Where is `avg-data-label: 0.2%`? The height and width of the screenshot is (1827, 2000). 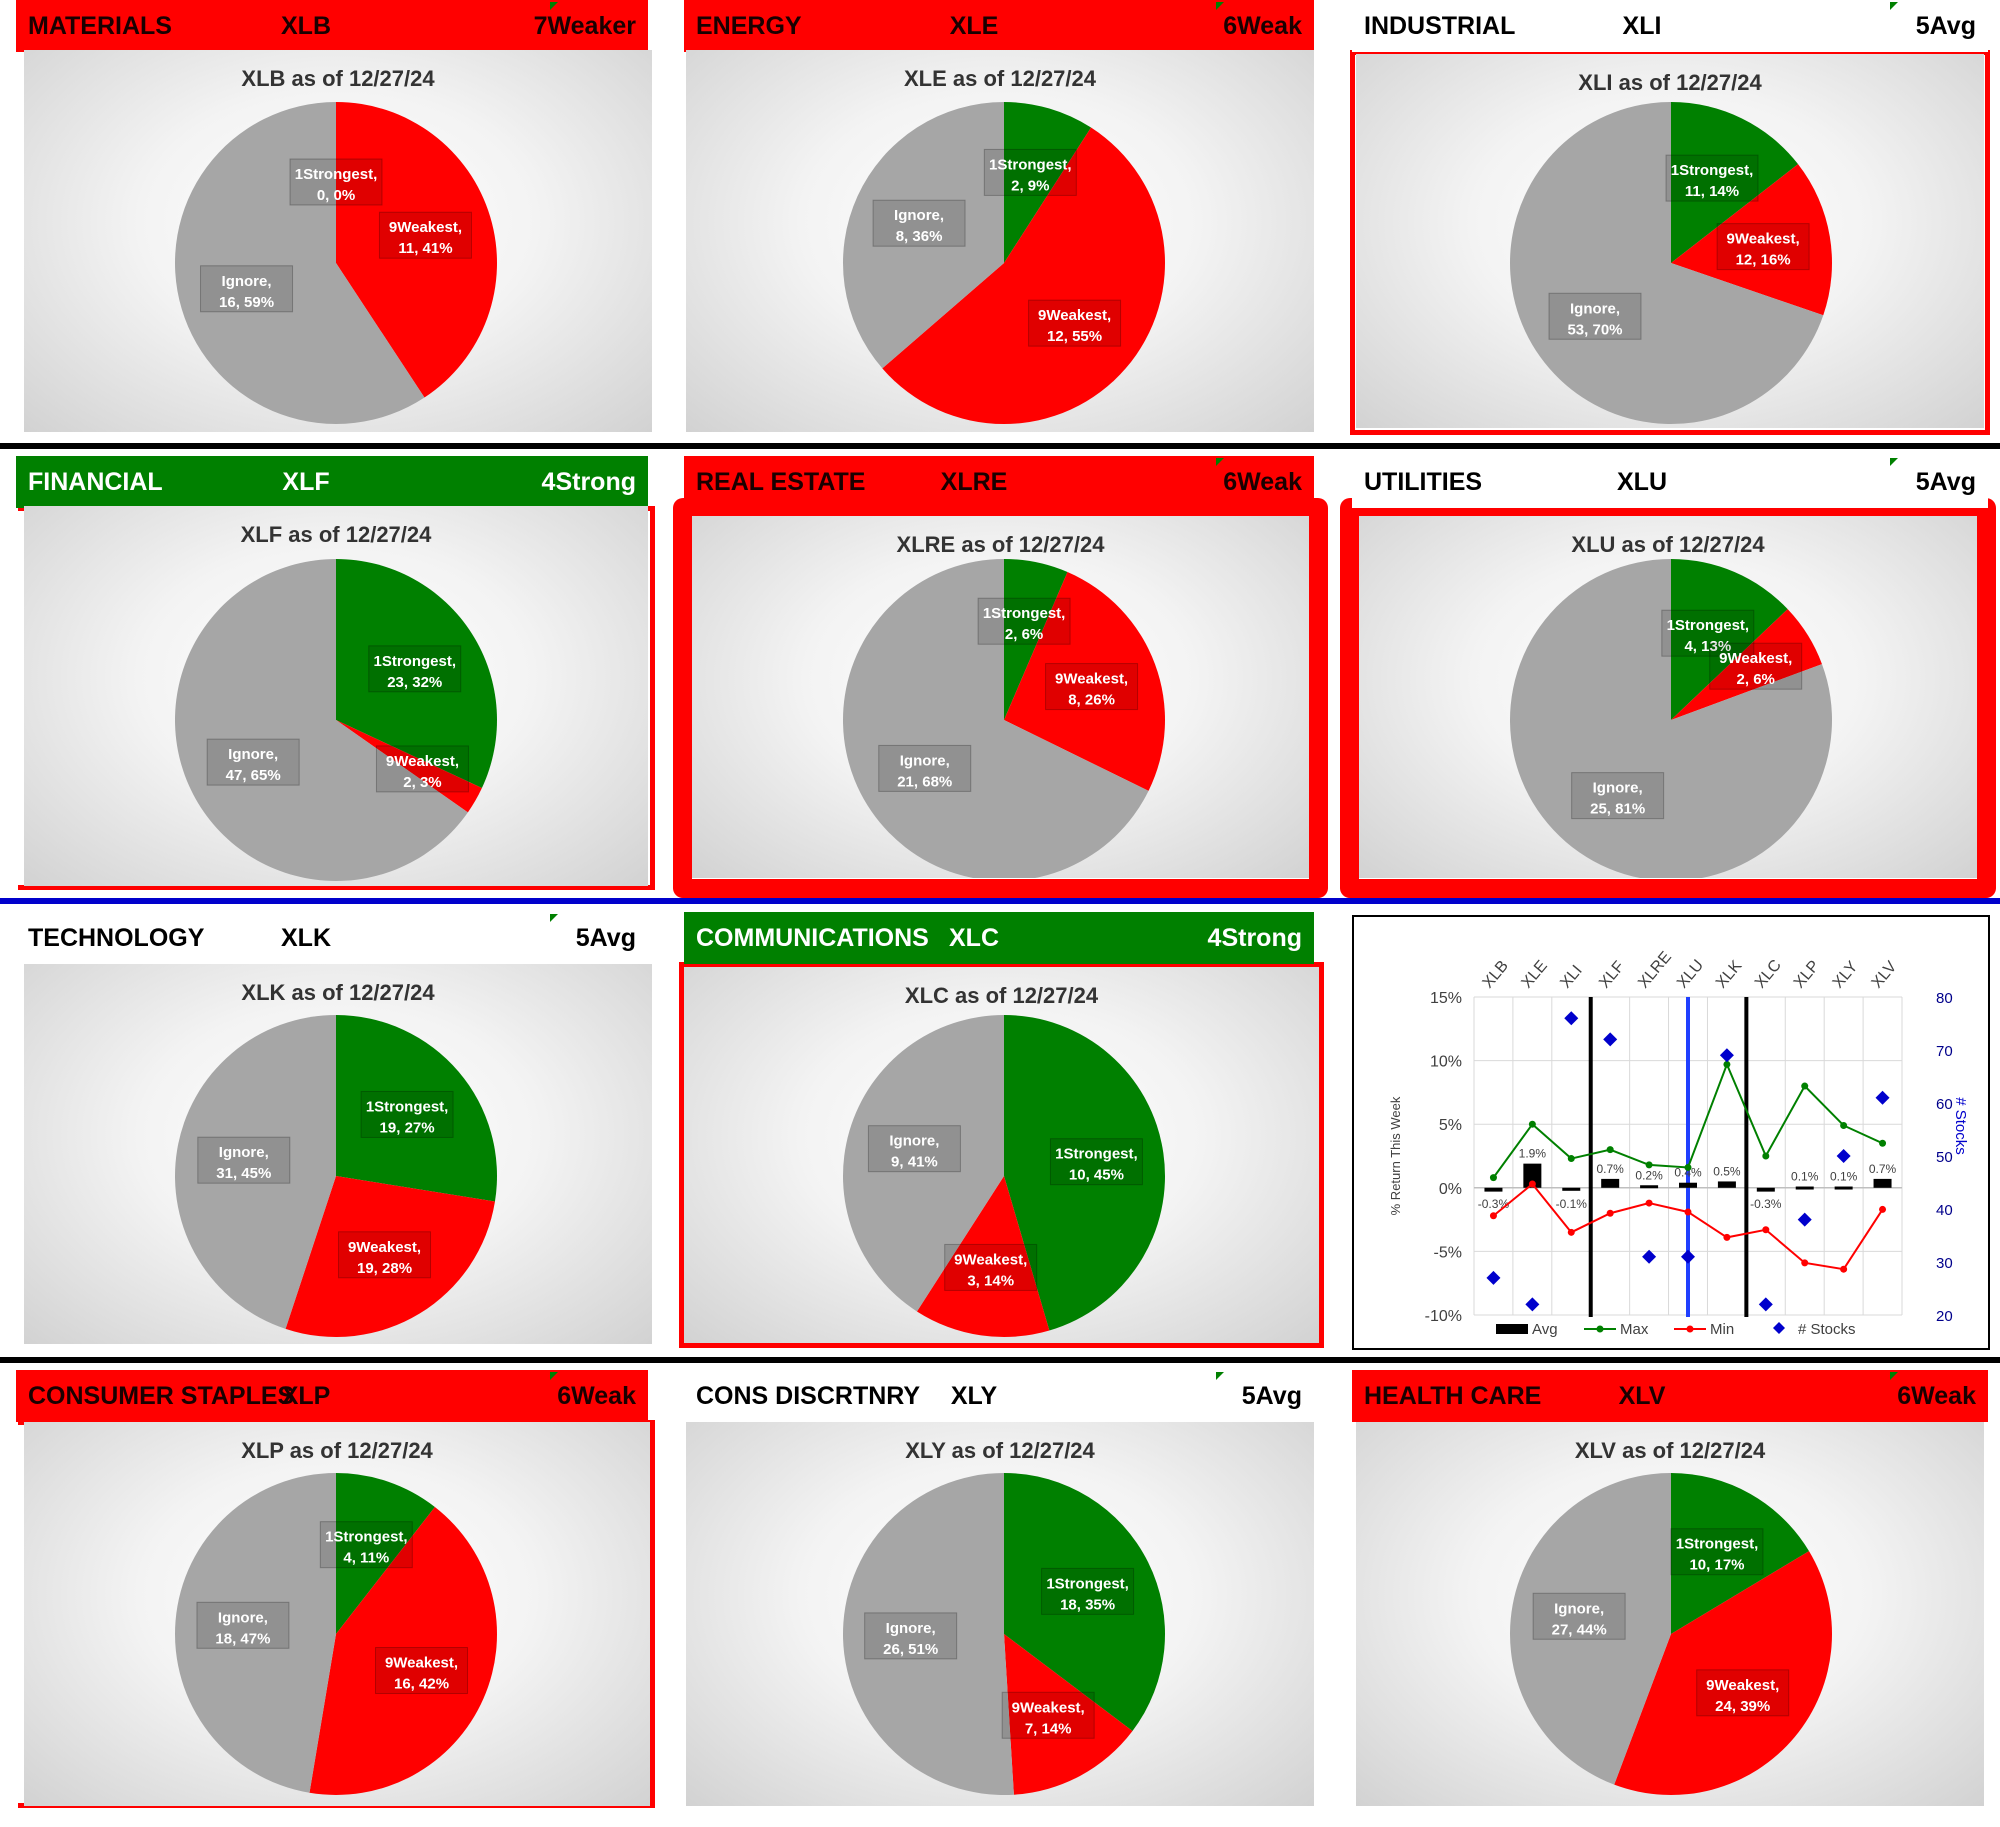 avg-data-label: 0.2% is located at coordinates (1649, 1175).